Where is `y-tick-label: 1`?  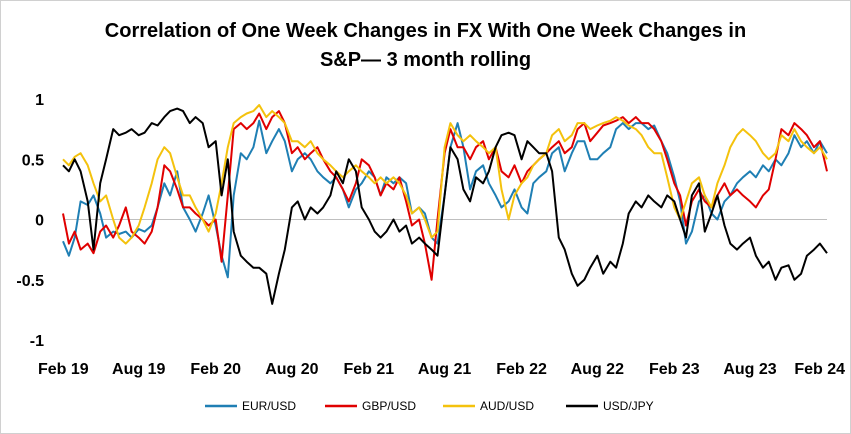
y-tick-label: 1 is located at coordinates (39, 100).